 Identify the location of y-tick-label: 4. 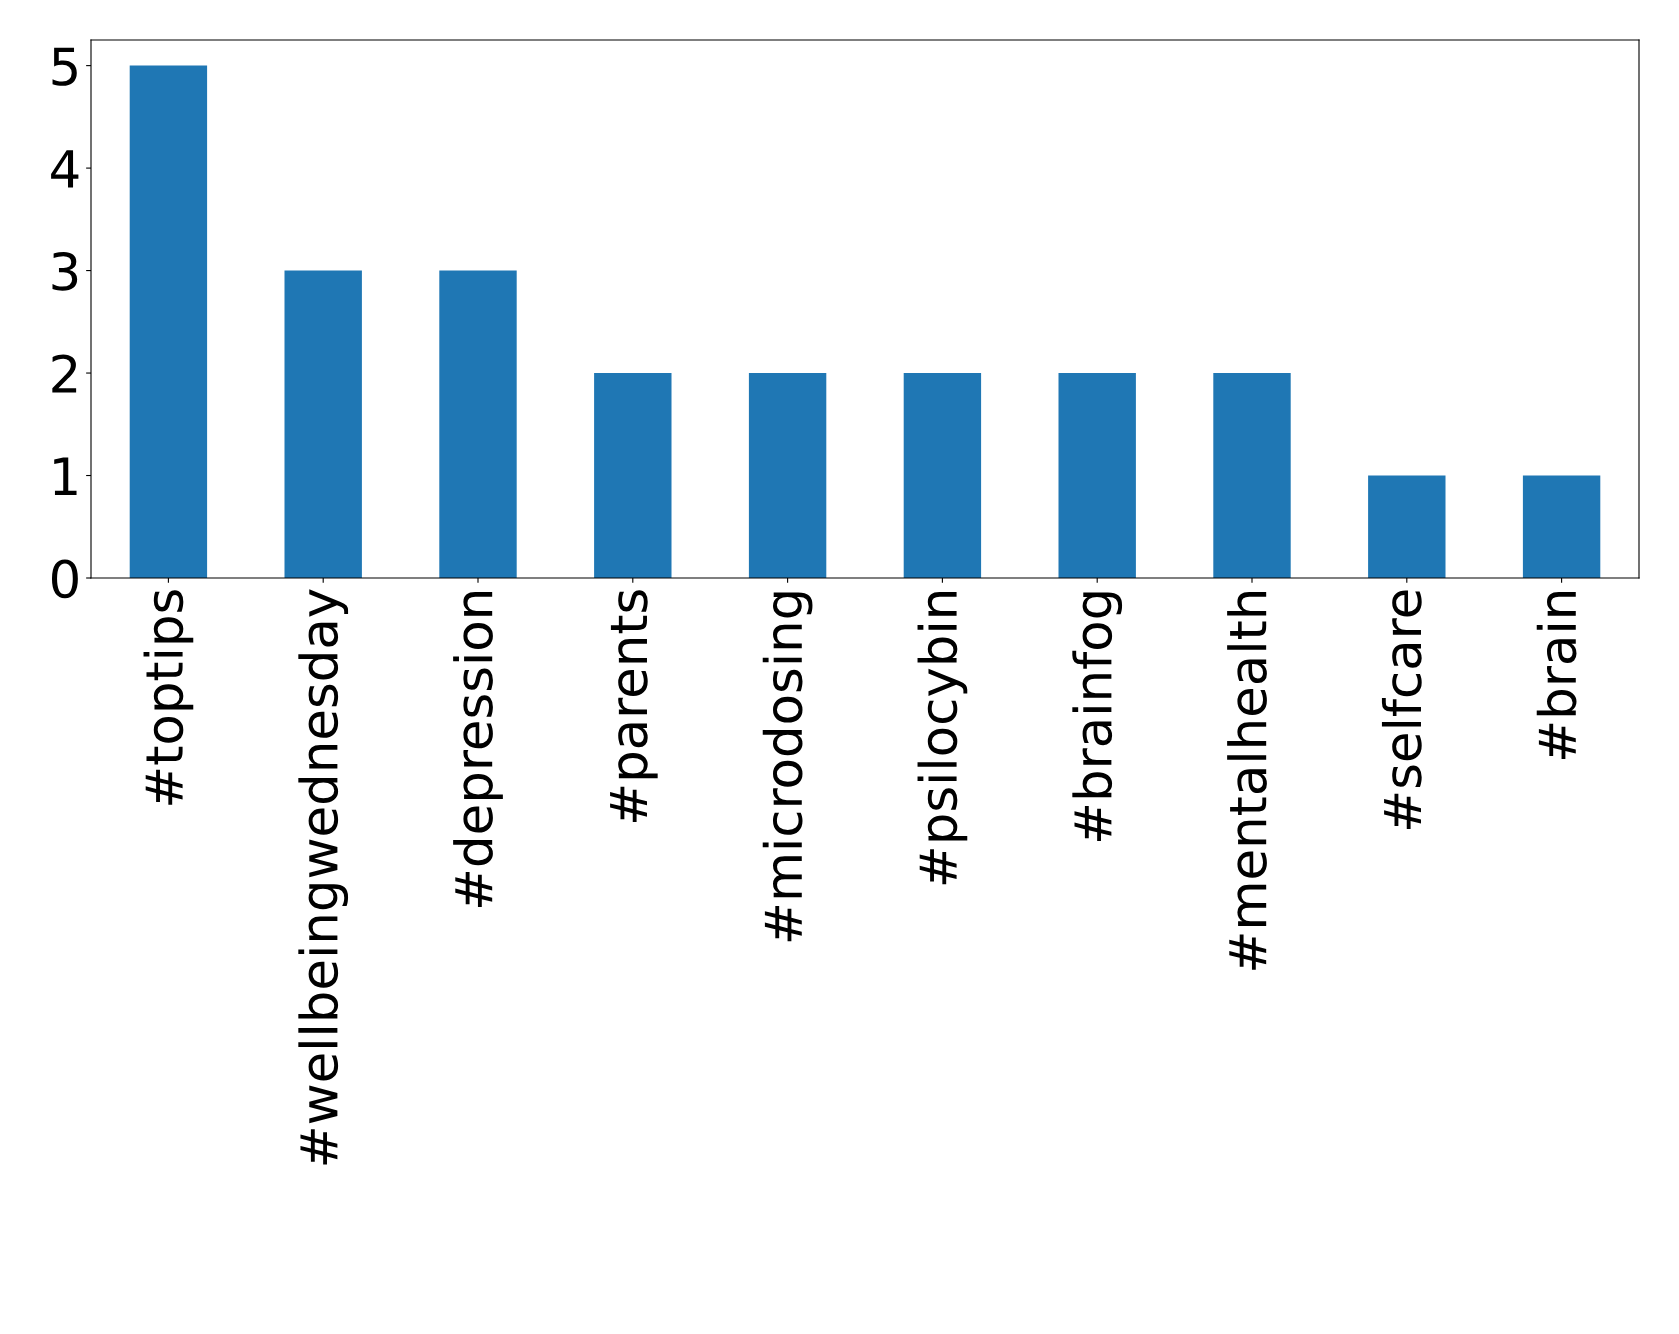
(65, 169).